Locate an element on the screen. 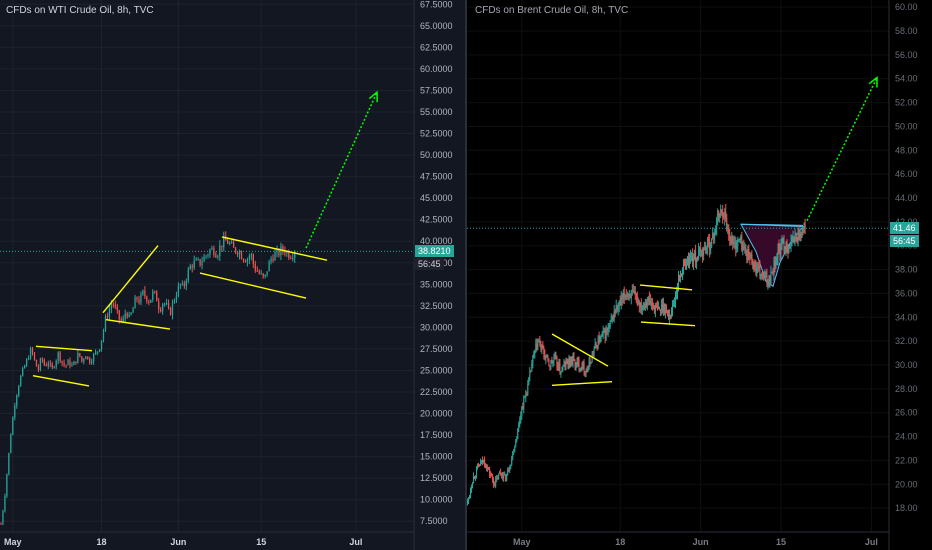 The width and height of the screenshot is (932, 550). y-tick-label: 20.00 is located at coordinates (906, 484).